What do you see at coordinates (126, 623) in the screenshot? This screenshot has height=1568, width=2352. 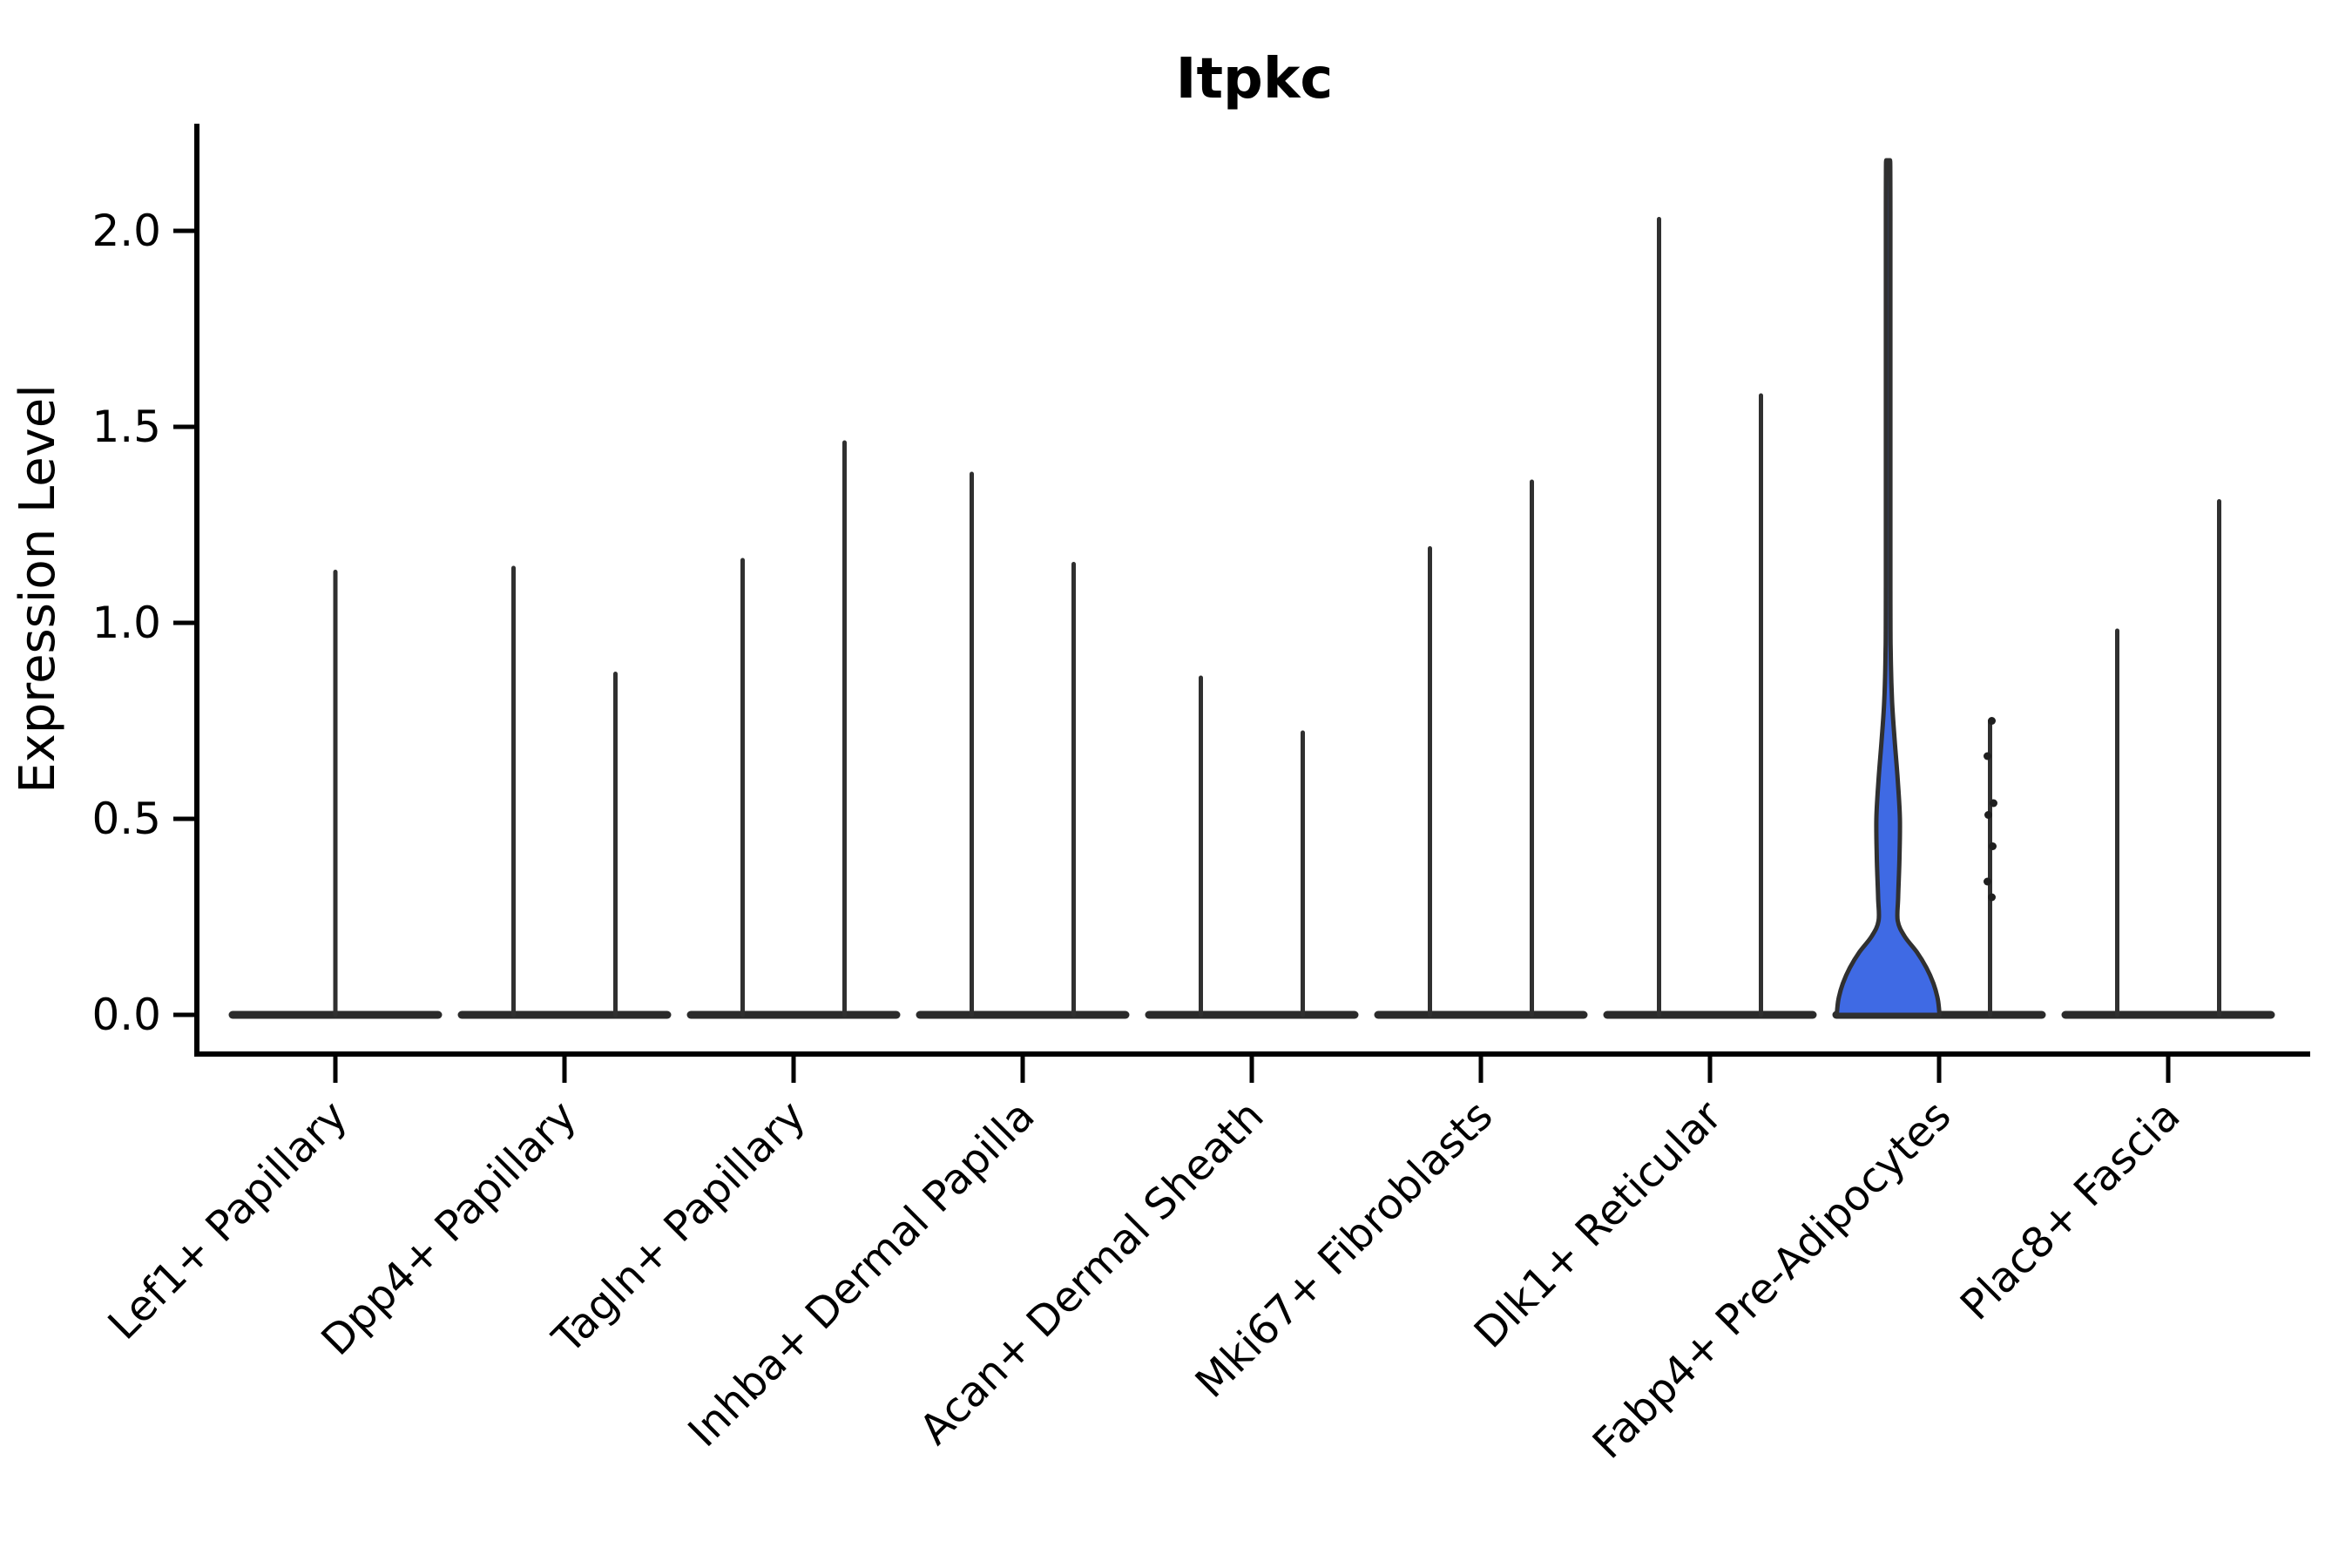 I see `y-tick-label: 1.0` at bounding box center [126, 623].